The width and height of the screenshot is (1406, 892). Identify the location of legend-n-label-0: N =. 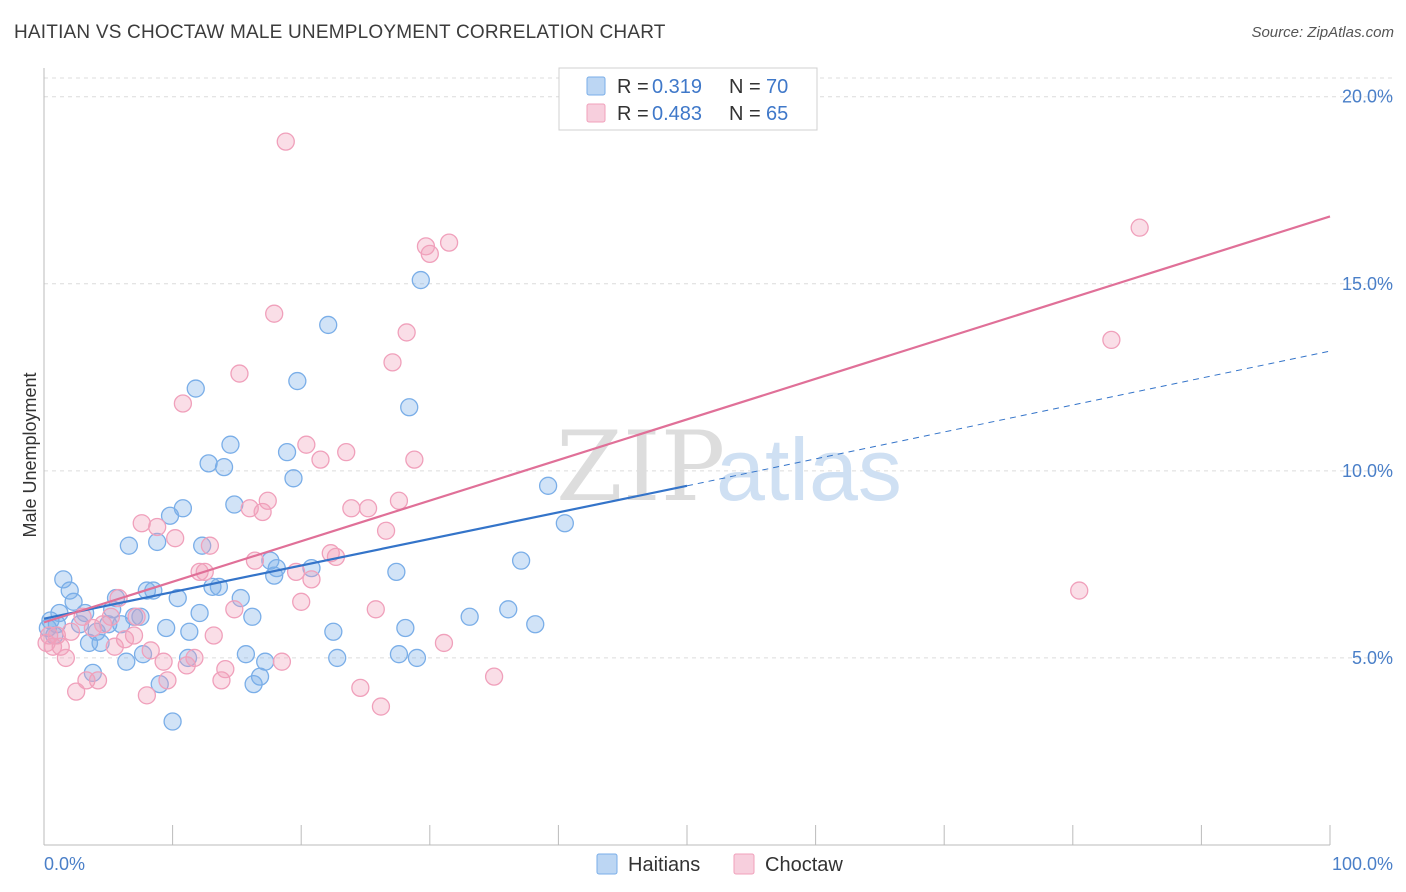
(745, 87).